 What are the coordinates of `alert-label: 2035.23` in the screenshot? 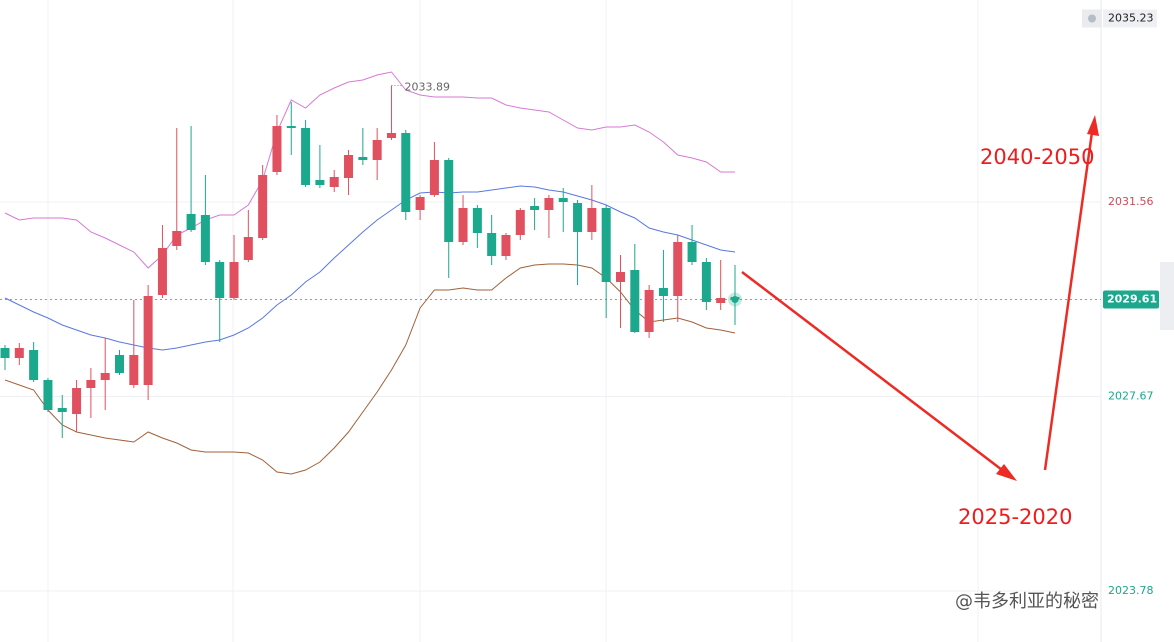 It's located at (1131, 18).